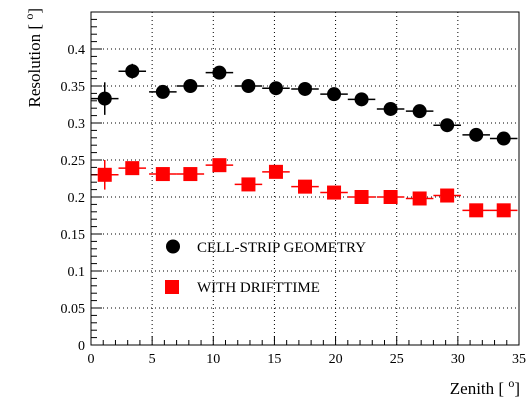 Image resolution: width=529 pixels, height=399 pixels. I want to click on legend: CELL-STRIP GEOMETRY WITH DRIFTTIME, so click(265, 267).